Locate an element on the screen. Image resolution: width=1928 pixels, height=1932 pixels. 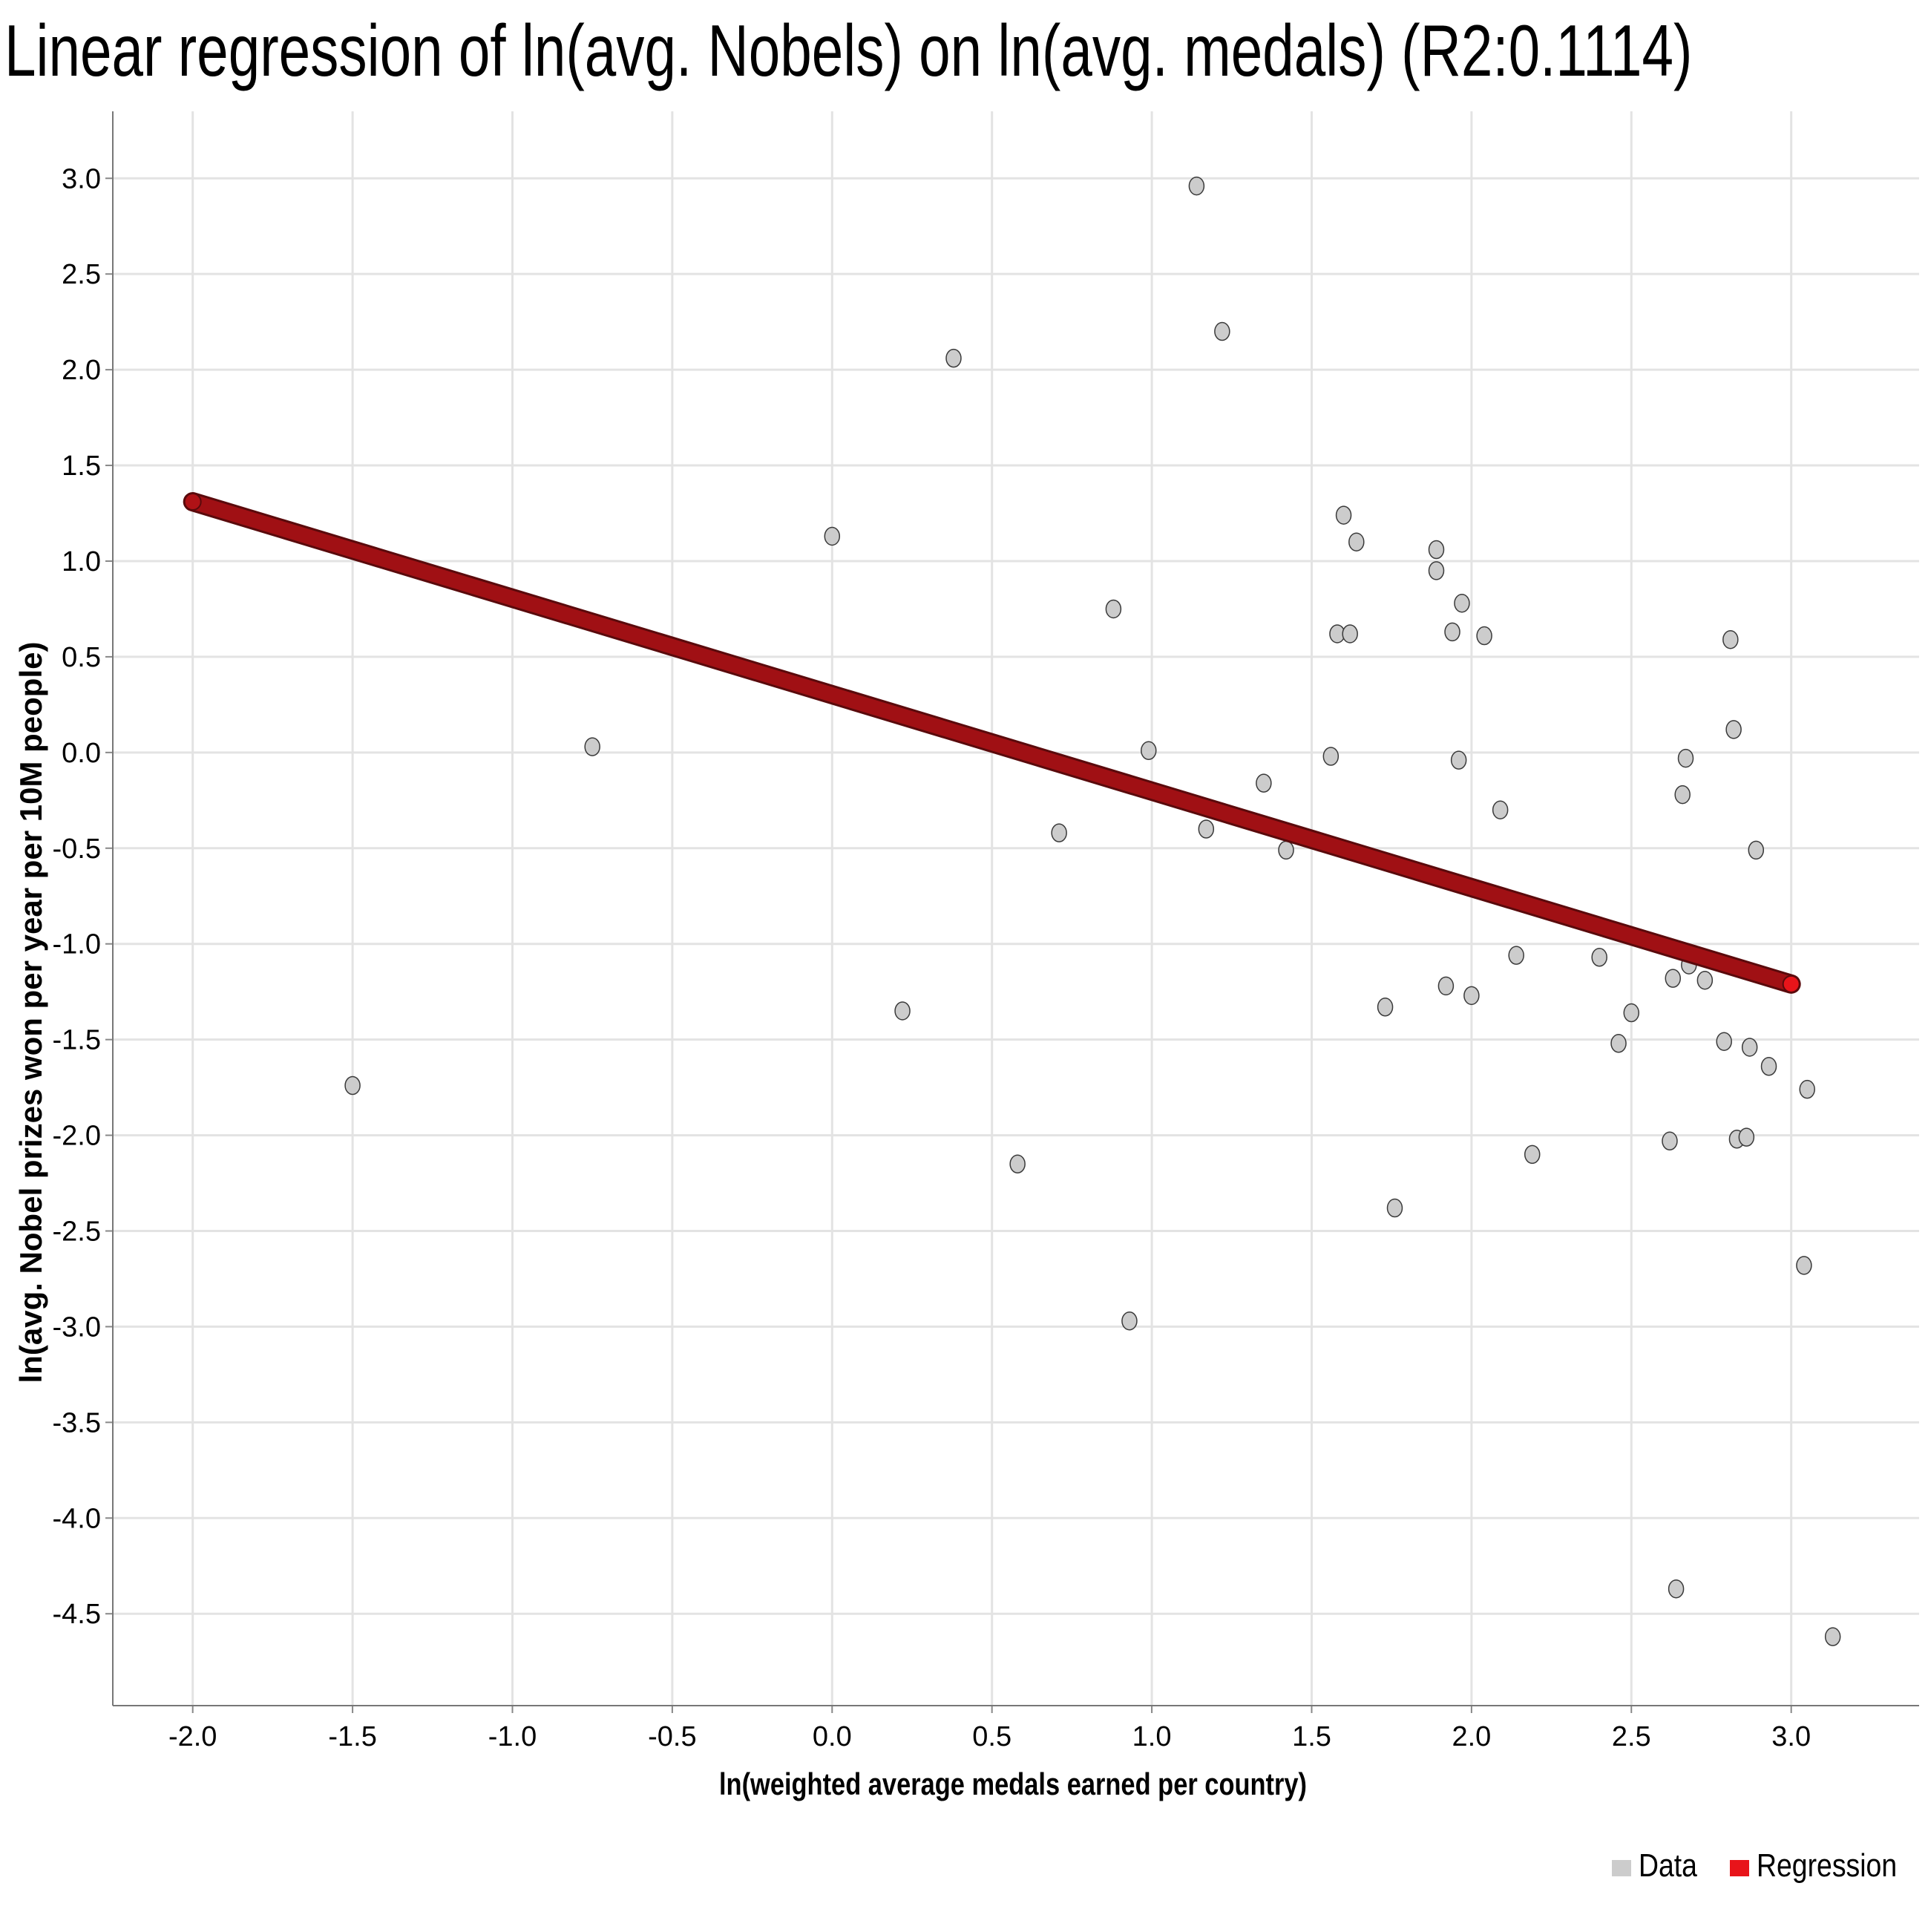
y-tick-label: -0.5 is located at coordinates (77, 849).